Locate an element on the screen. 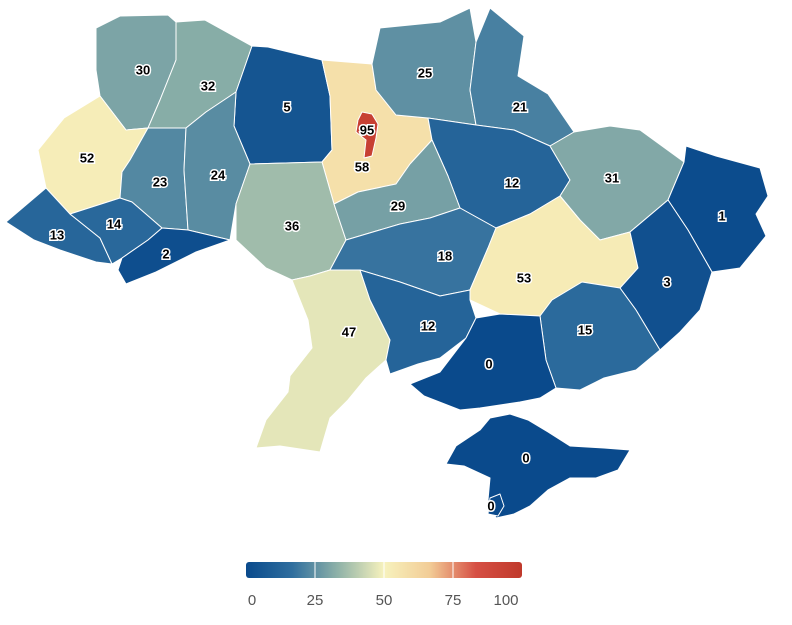  label-volyn: 30 is located at coordinates (143, 70).